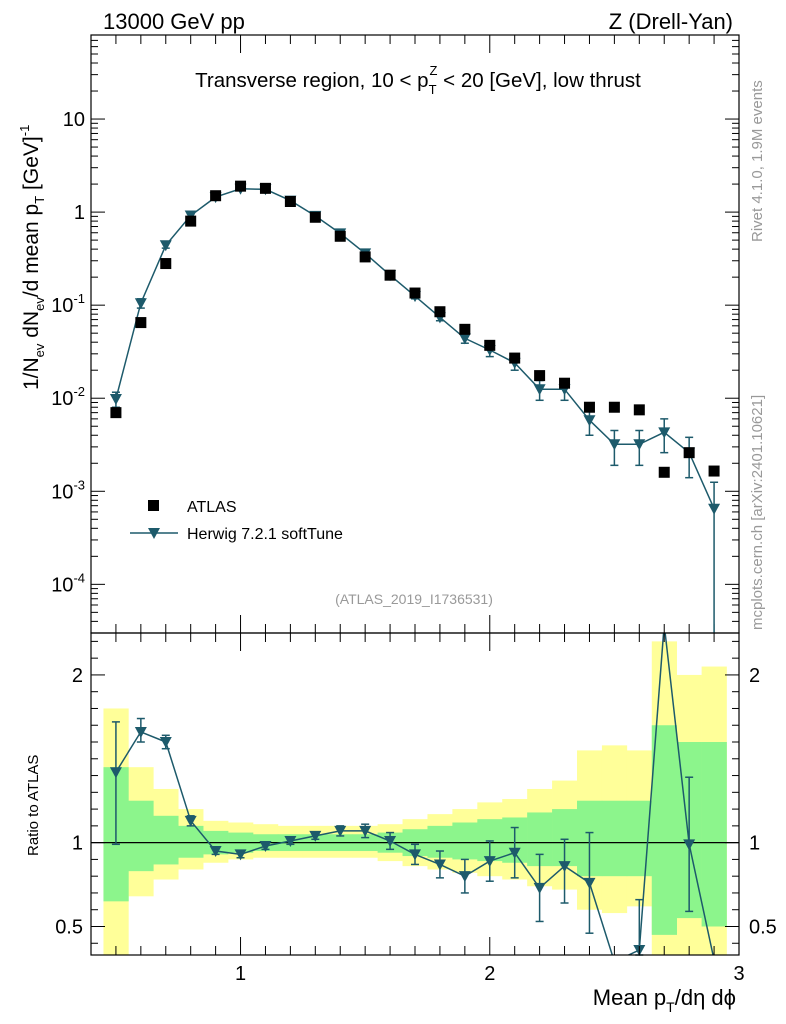 The image size is (786, 1024). I want to click on rivet-label: Rivet 4.1.0, 1.9M events, so click(757, 161).